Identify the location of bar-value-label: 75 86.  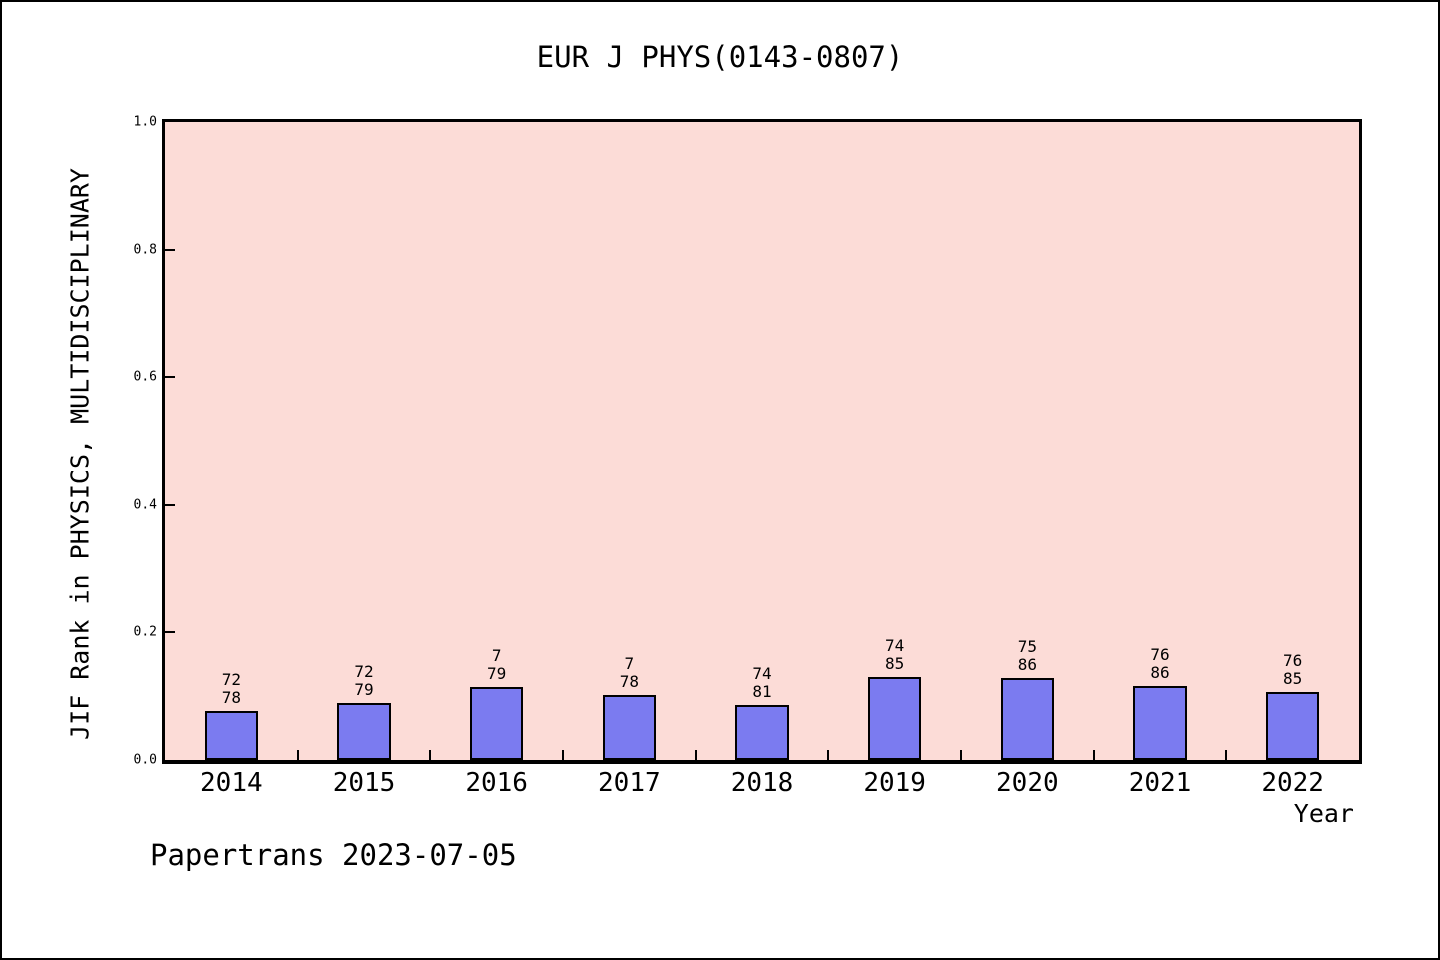
(1027, 656).